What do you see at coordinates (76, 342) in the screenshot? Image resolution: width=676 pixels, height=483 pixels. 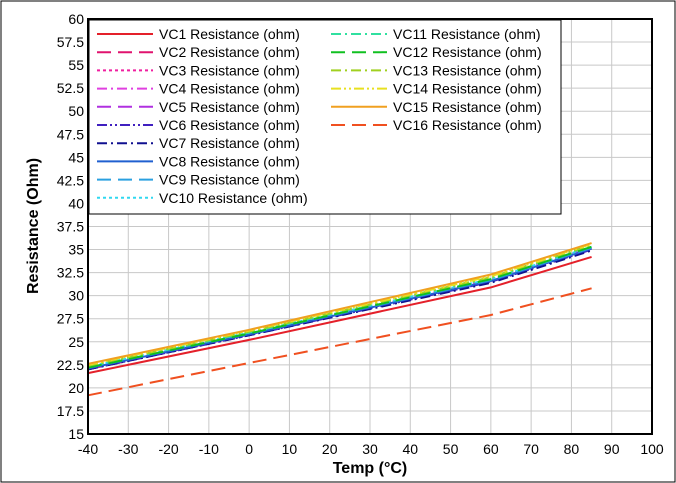 I see `y-tick-label: 25` at bounding box center [76, 342].